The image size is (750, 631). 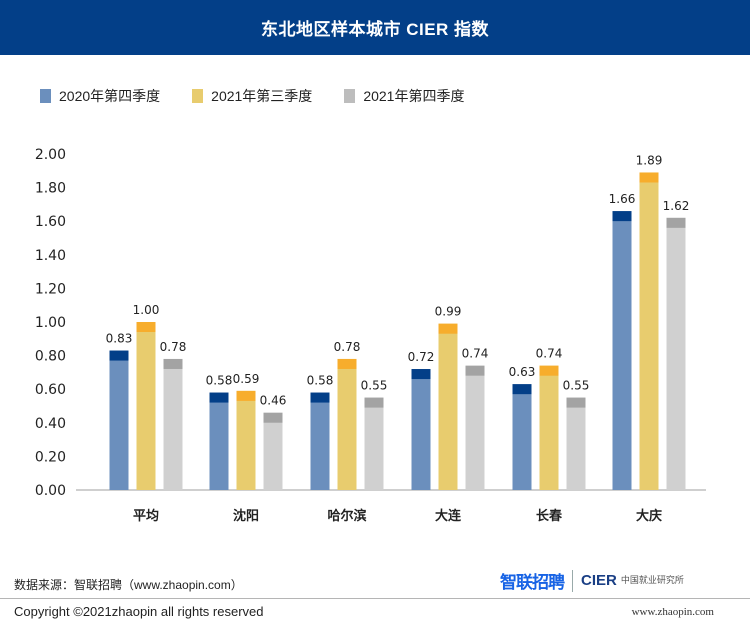 I want to click on legend-label: 2021年第四季度, so click(x=414, y=96).